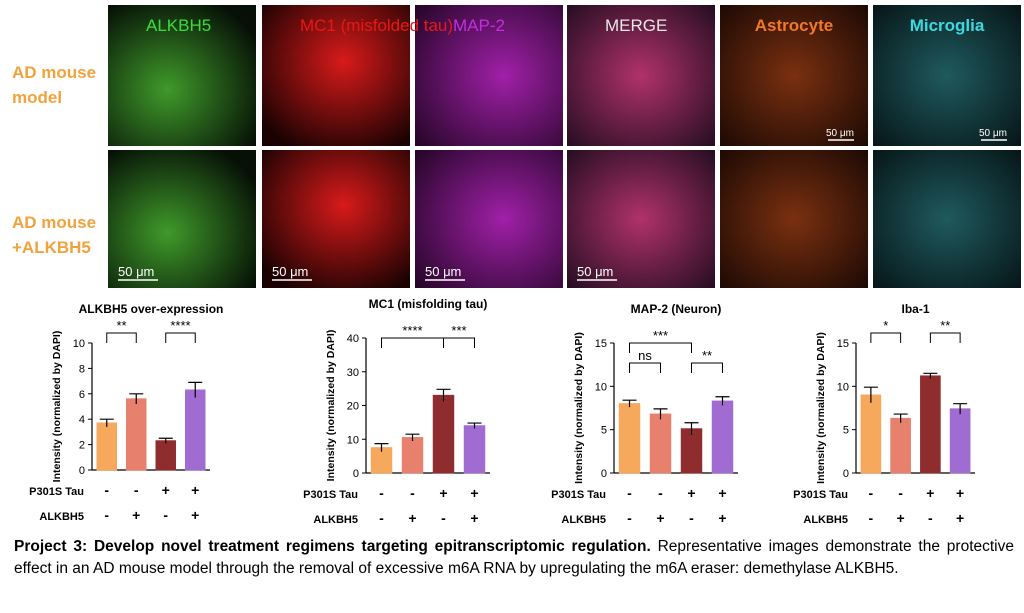  What do you see at coordinates (353, 373) in the screenshot?
I see `y-tick-label: 30` at bounding box center [353, 373].